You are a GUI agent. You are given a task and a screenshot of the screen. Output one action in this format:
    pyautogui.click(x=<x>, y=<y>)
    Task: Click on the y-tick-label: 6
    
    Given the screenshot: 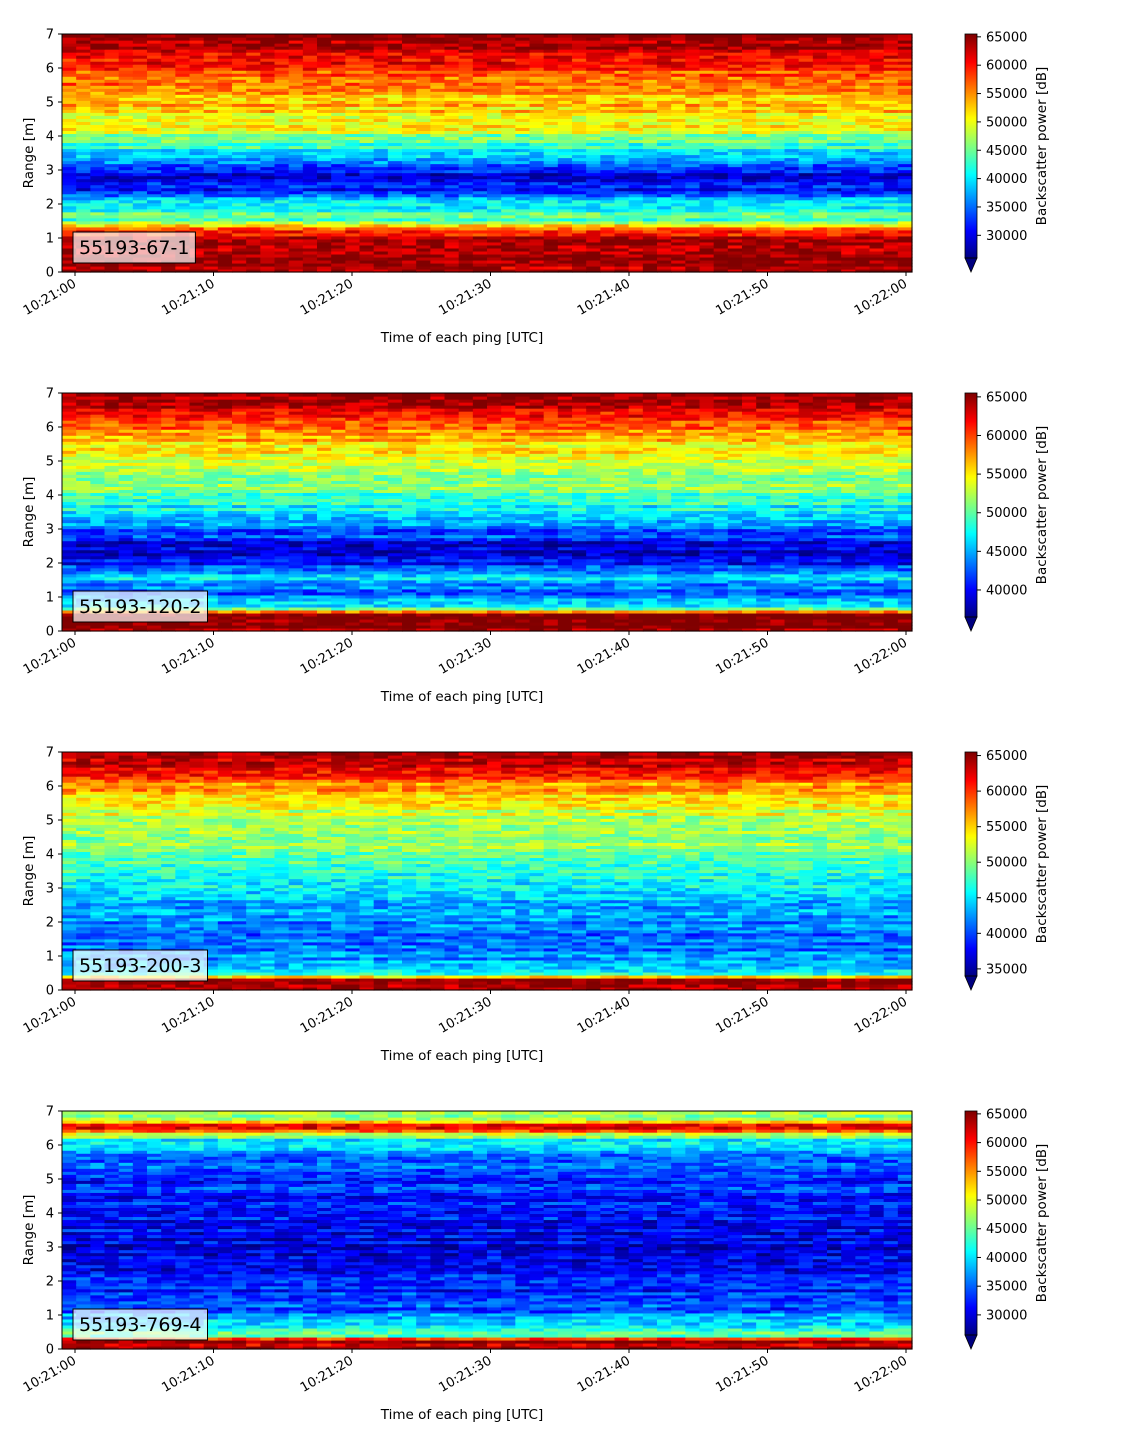 What is the action you would take?
    pyautogui.click(x=50, y=69)
    